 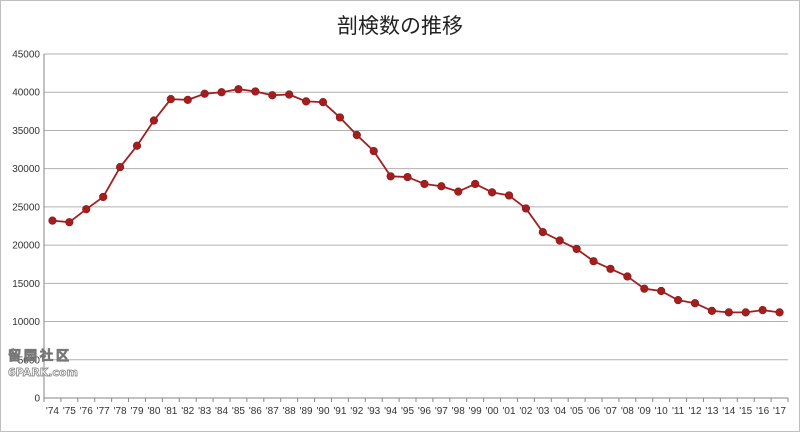 I want to click on y-tick-label: 20000, so click(x=26, y=246).